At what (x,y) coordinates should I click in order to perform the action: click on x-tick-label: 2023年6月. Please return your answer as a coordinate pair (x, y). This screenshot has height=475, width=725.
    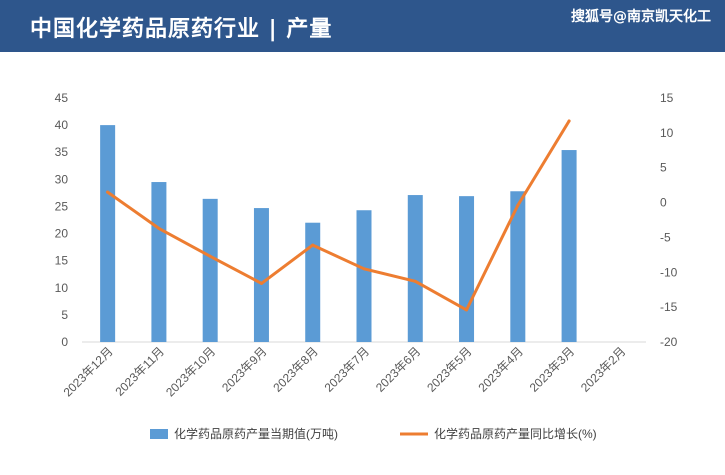
    Looking at the image, I should click on (398, 369).